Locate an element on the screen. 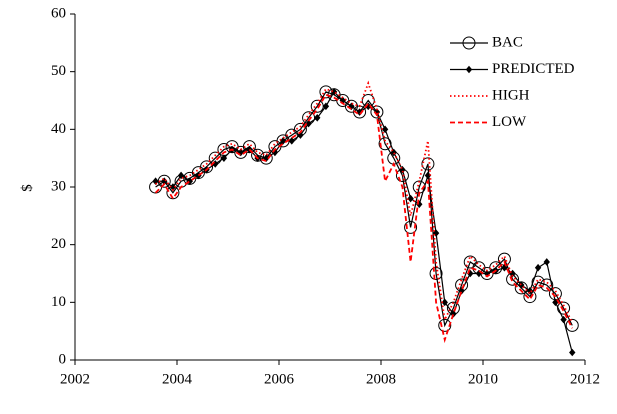 The width and height of the screenshot is (617, 414). legend-label: LOW is located at coordinates (509, 122).